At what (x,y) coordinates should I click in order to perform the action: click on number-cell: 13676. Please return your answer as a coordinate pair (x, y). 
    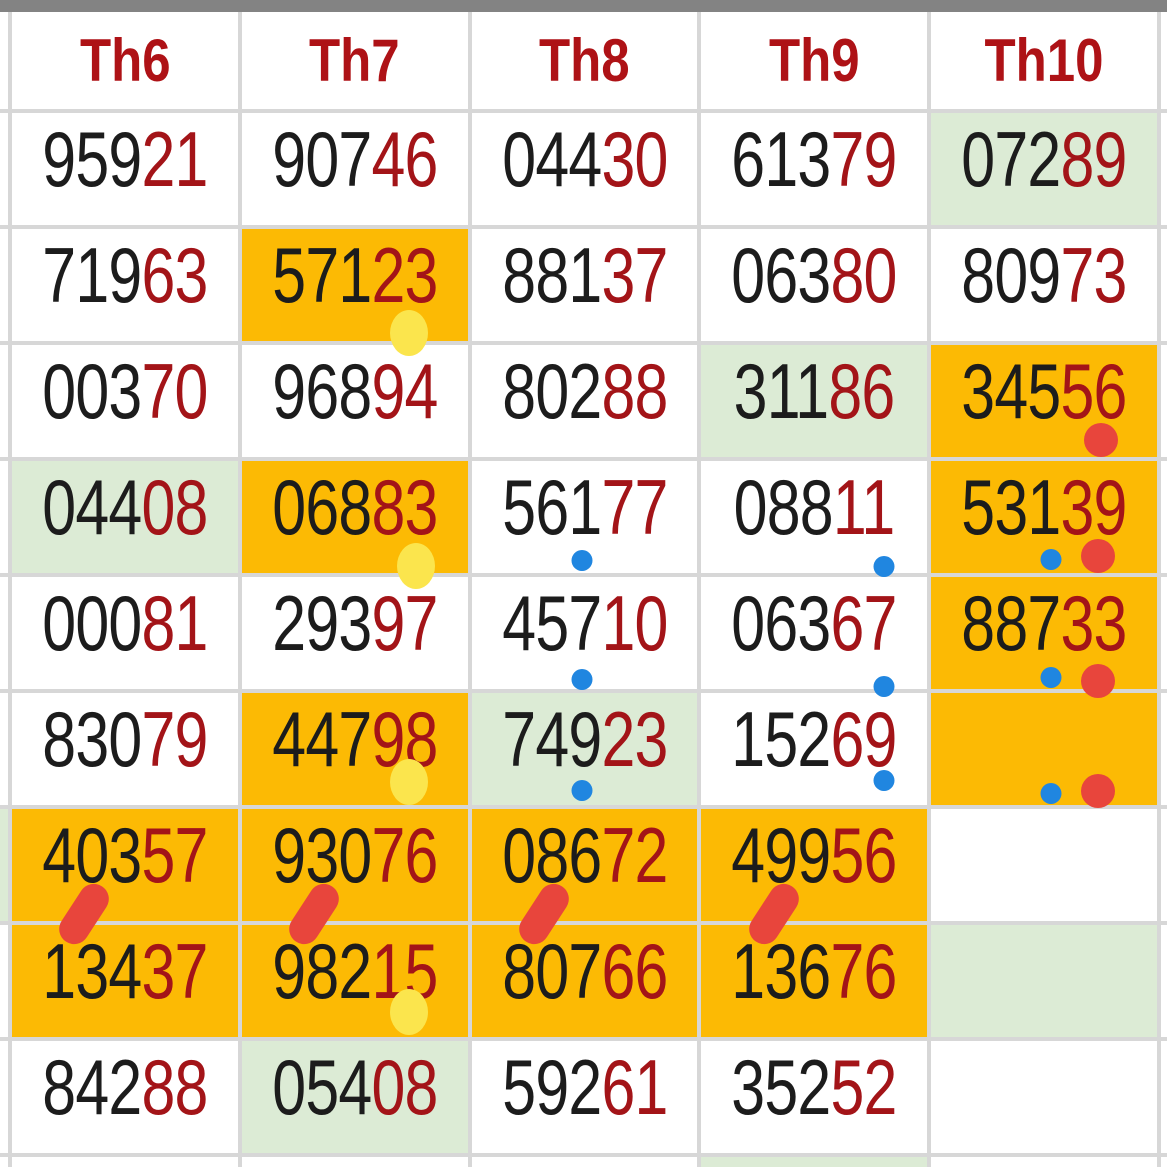
    Looking at the image, I should click on (814, 981).